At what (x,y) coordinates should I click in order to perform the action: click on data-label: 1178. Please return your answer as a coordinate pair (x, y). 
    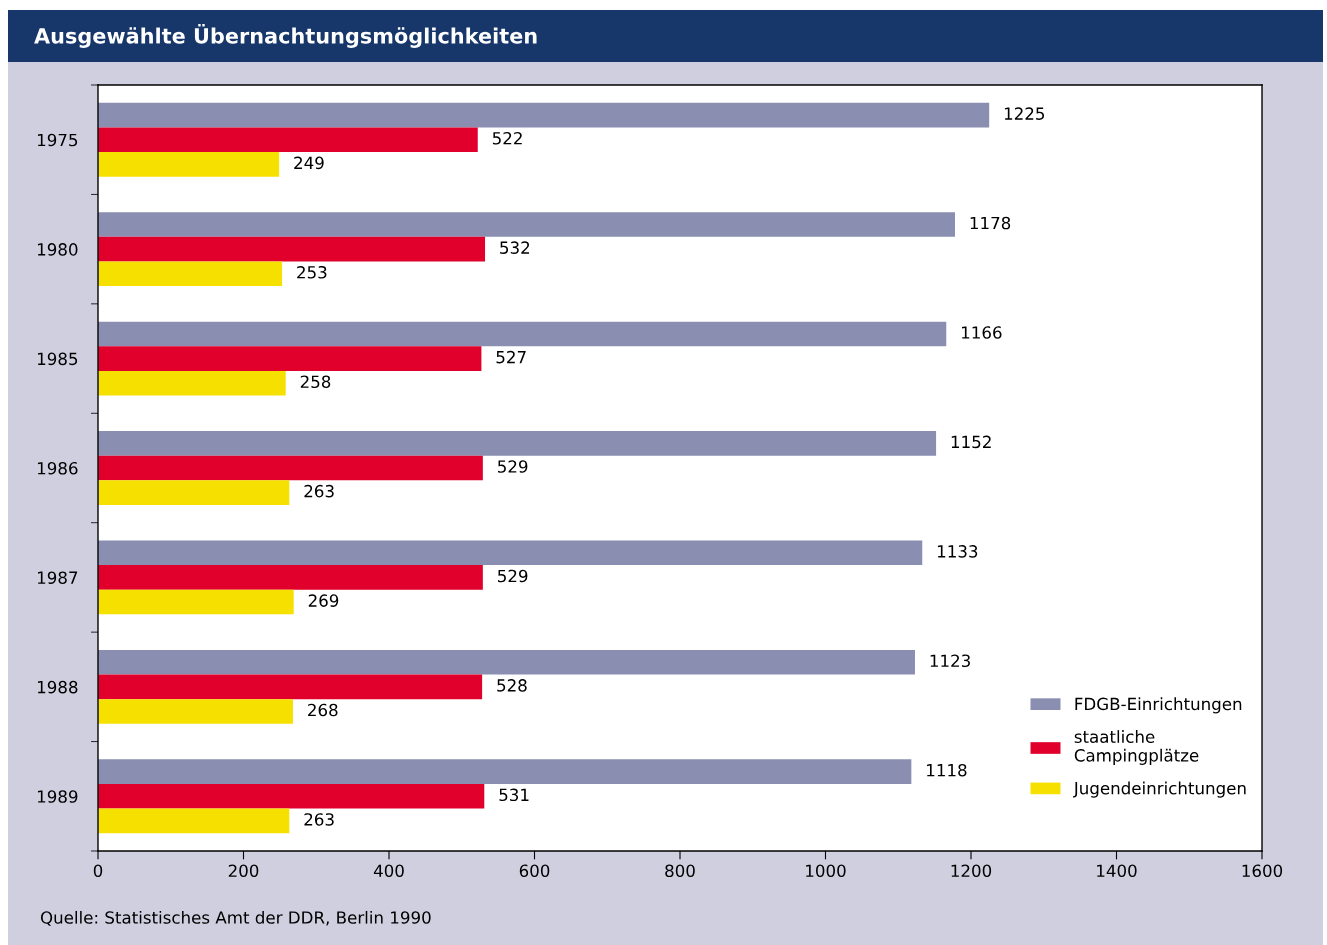
    Looking at the image, I should click on (990, 223).